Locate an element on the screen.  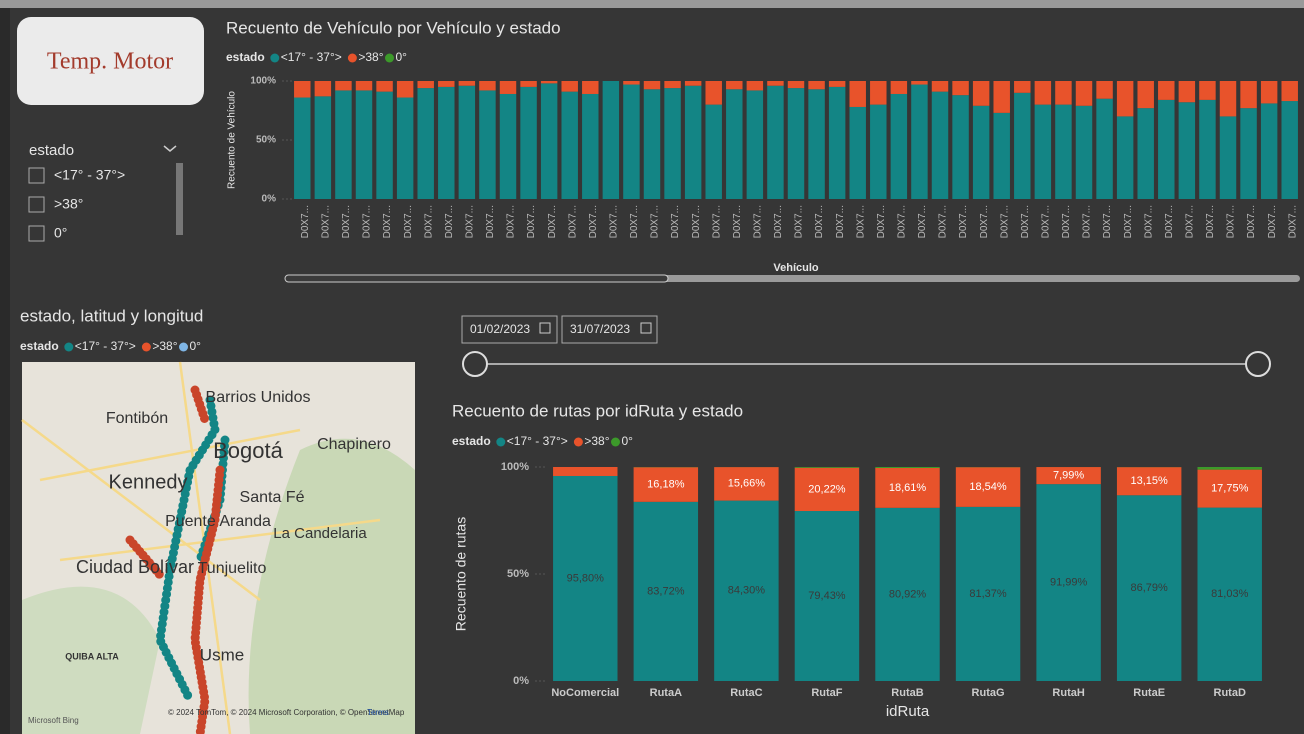
y-axis-title: Recuento de rutas is located at coordinates (461, 574).